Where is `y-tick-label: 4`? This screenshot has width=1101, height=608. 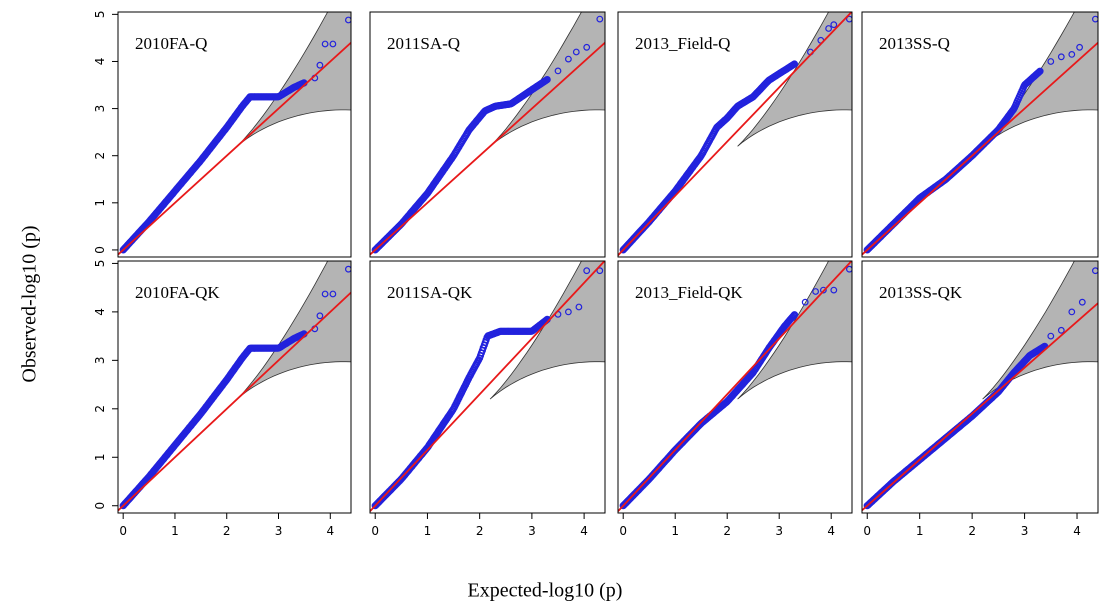 y-tick-label: 4 is located at coordinates (100, 312).